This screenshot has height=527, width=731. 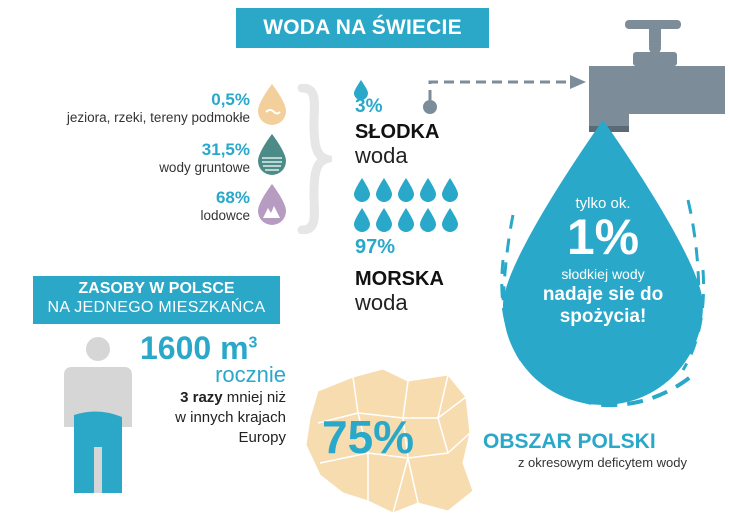 I want to click on drop-line1: tylko ok., so click(x=603, y=203).